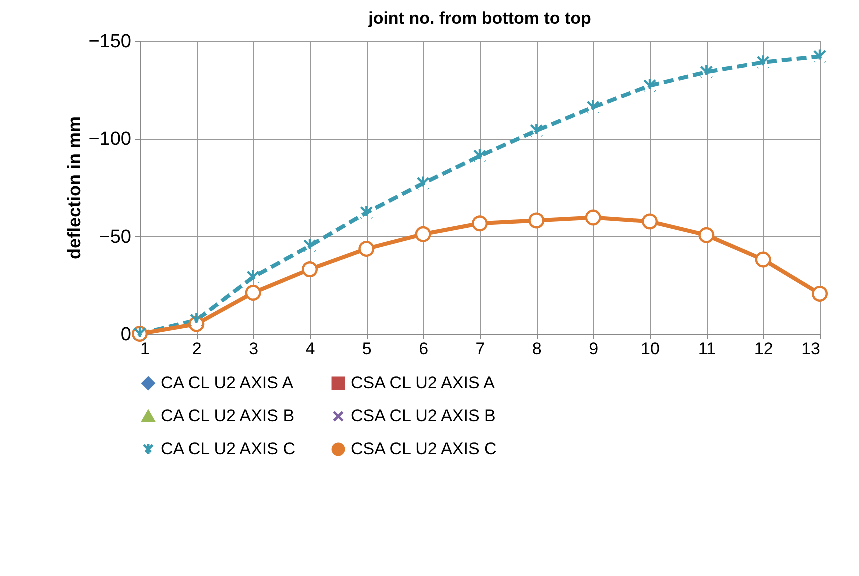 This screenshot has height=576, width=859. I want to click on x-tick-label: 7, so click(481, 349).